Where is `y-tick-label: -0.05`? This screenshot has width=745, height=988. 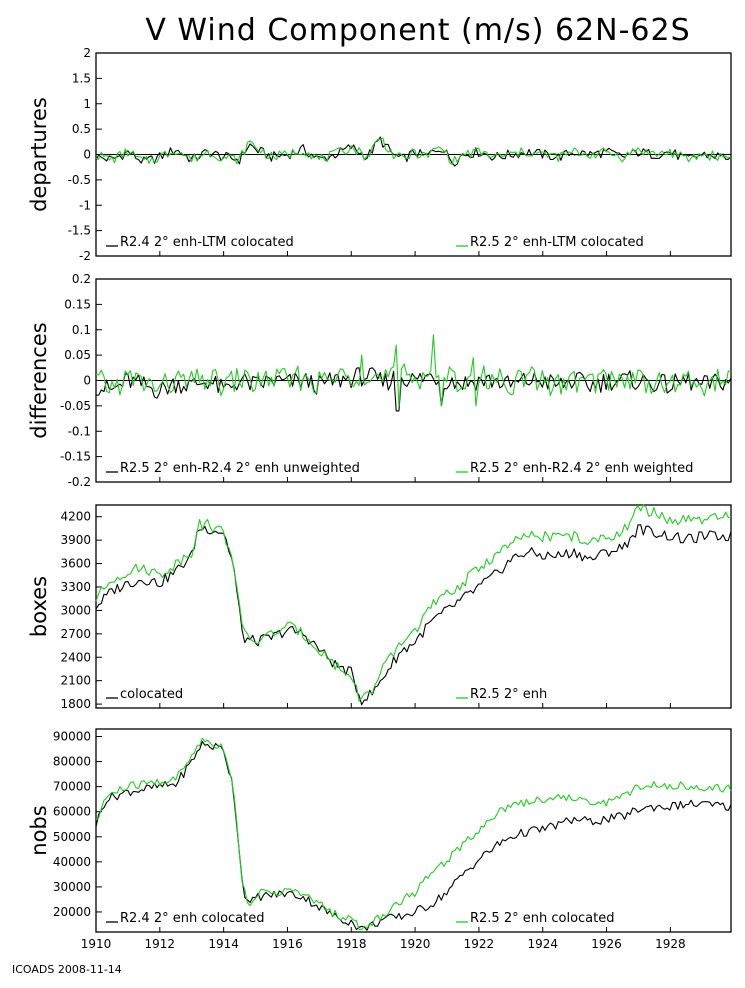
y-tick-label: -0.05 is located at coordinates (75, 406).